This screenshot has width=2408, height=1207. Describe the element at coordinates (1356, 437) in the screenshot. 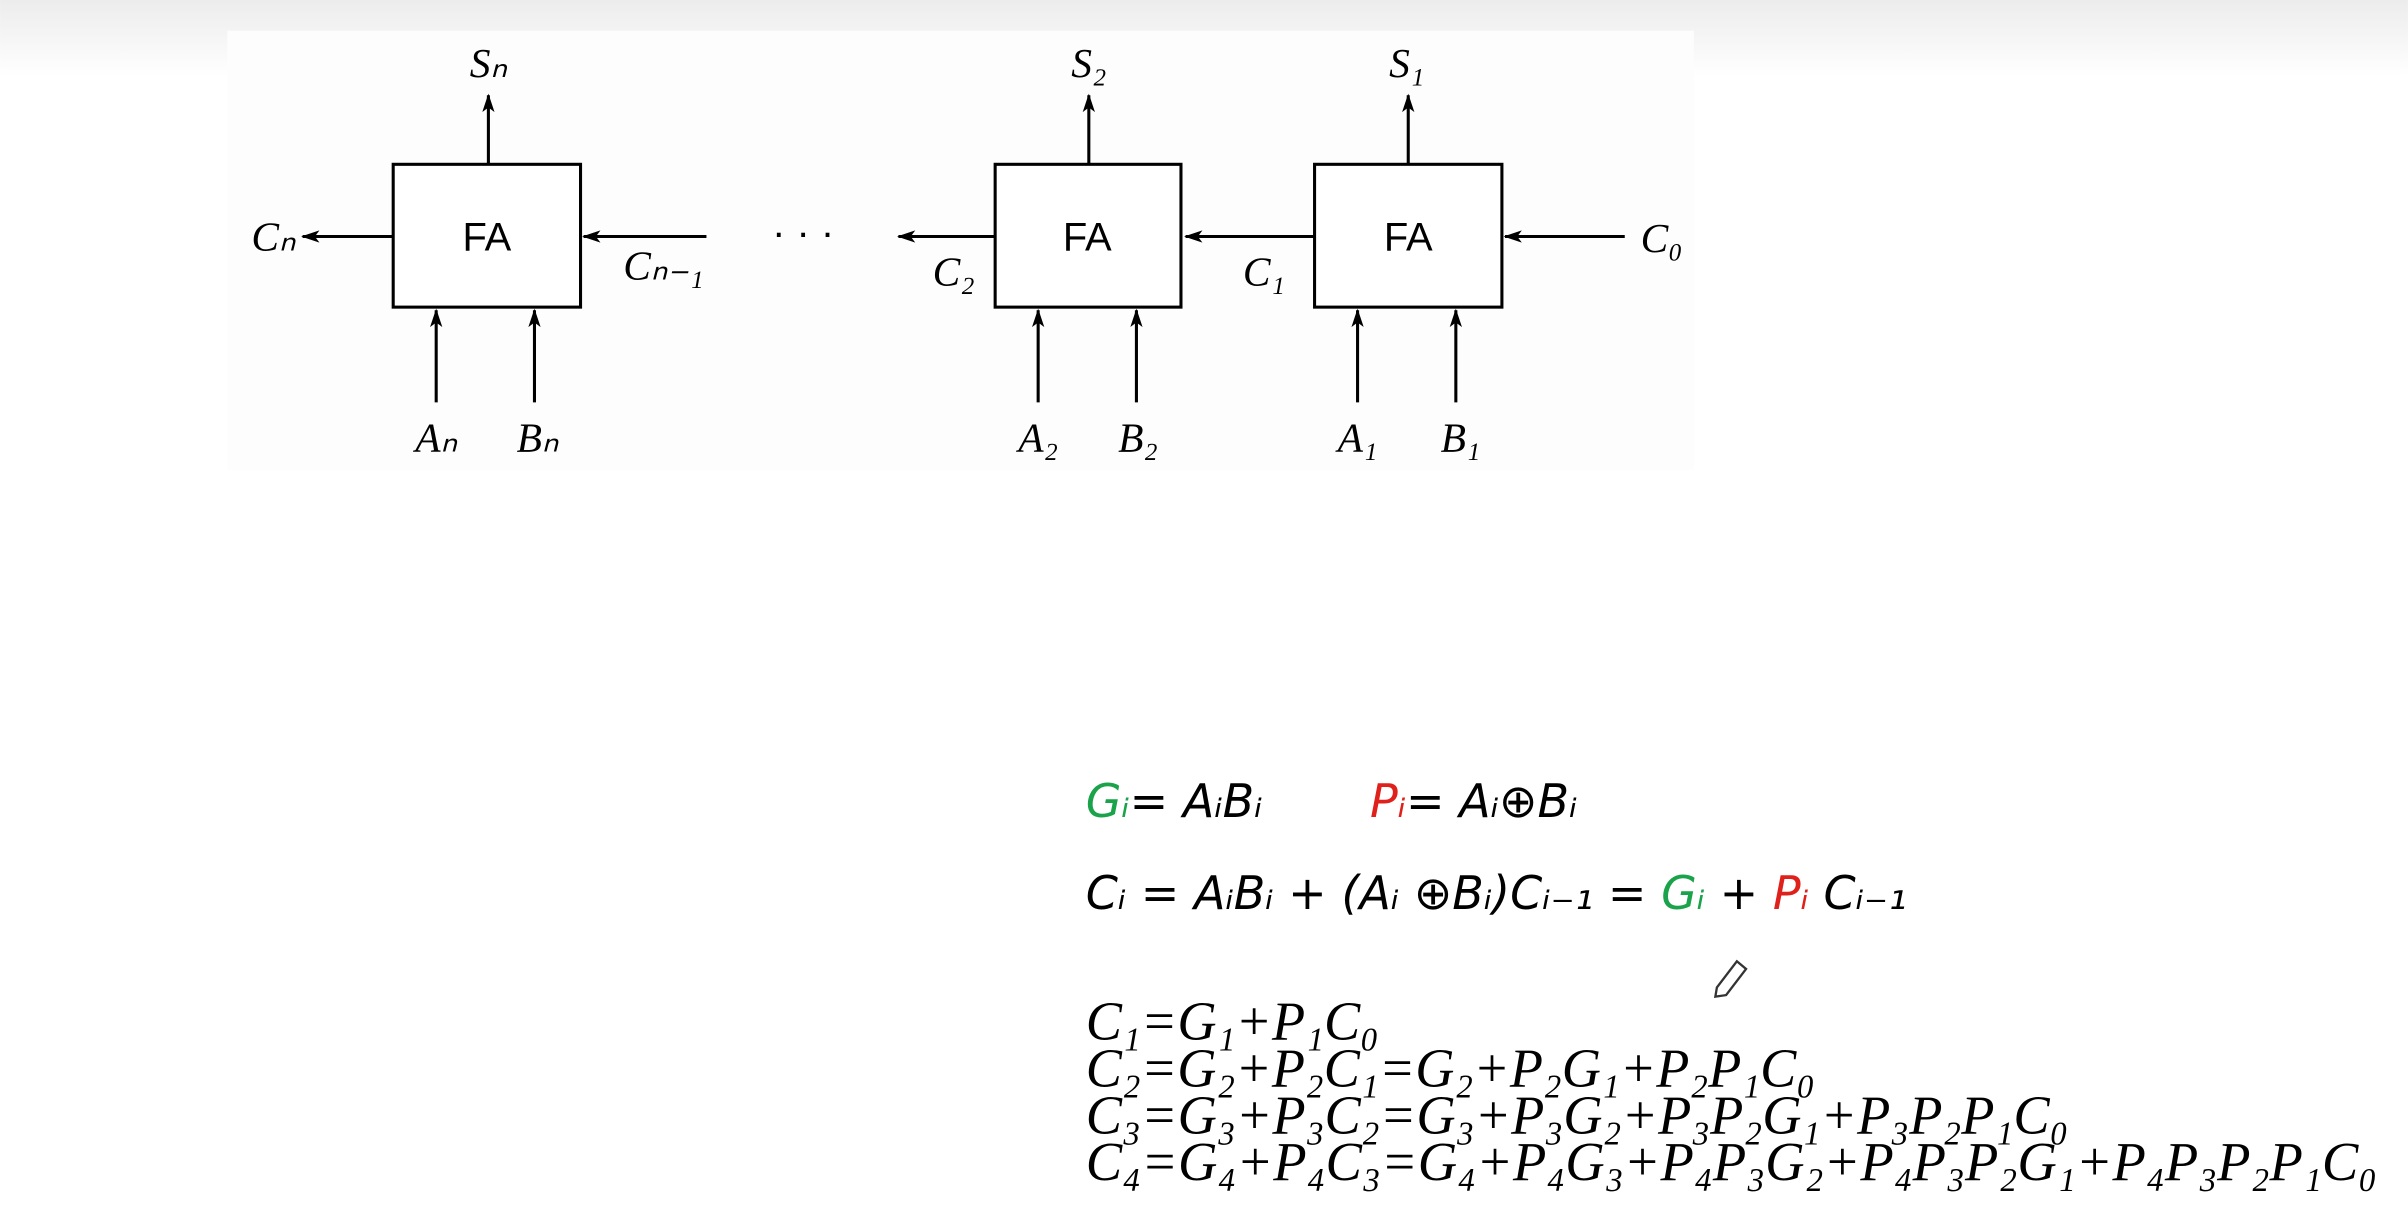

I see `input-label: A₁` at that location.